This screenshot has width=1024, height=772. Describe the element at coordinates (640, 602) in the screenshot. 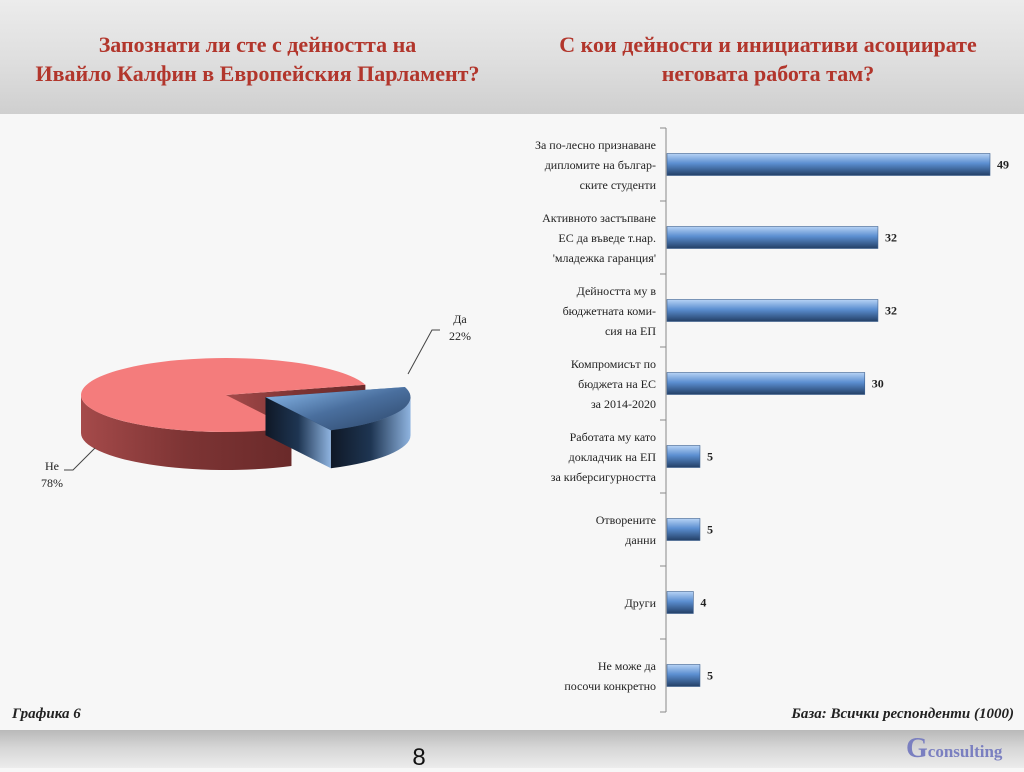

I see `category-label-line: Други` at that location.